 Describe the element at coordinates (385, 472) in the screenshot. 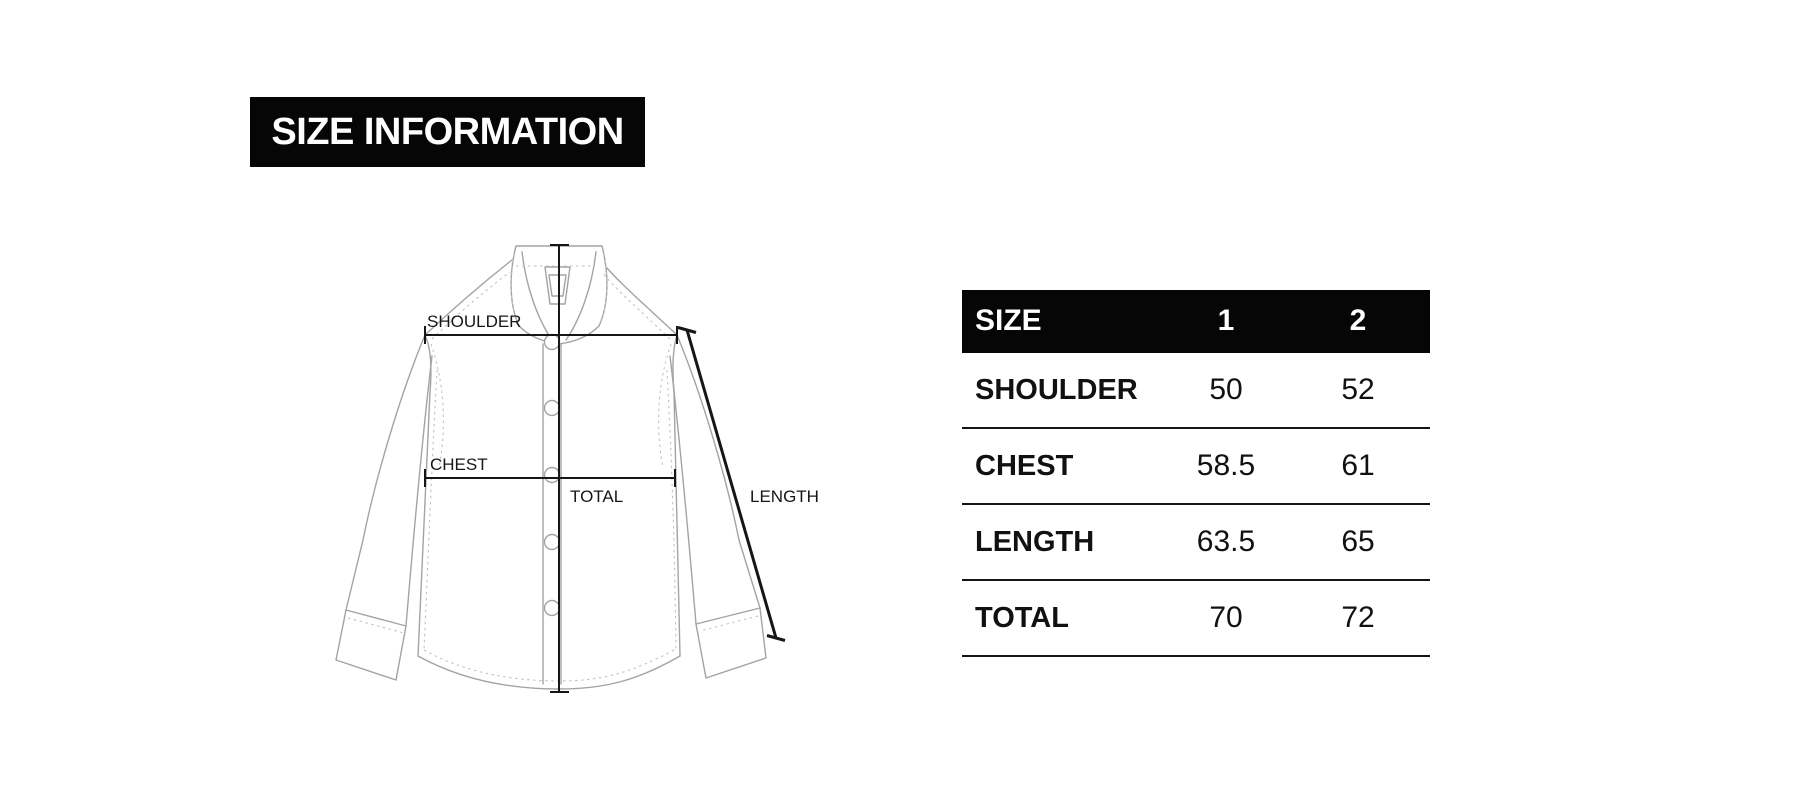

I see `left-sleeve-outer` at that location.